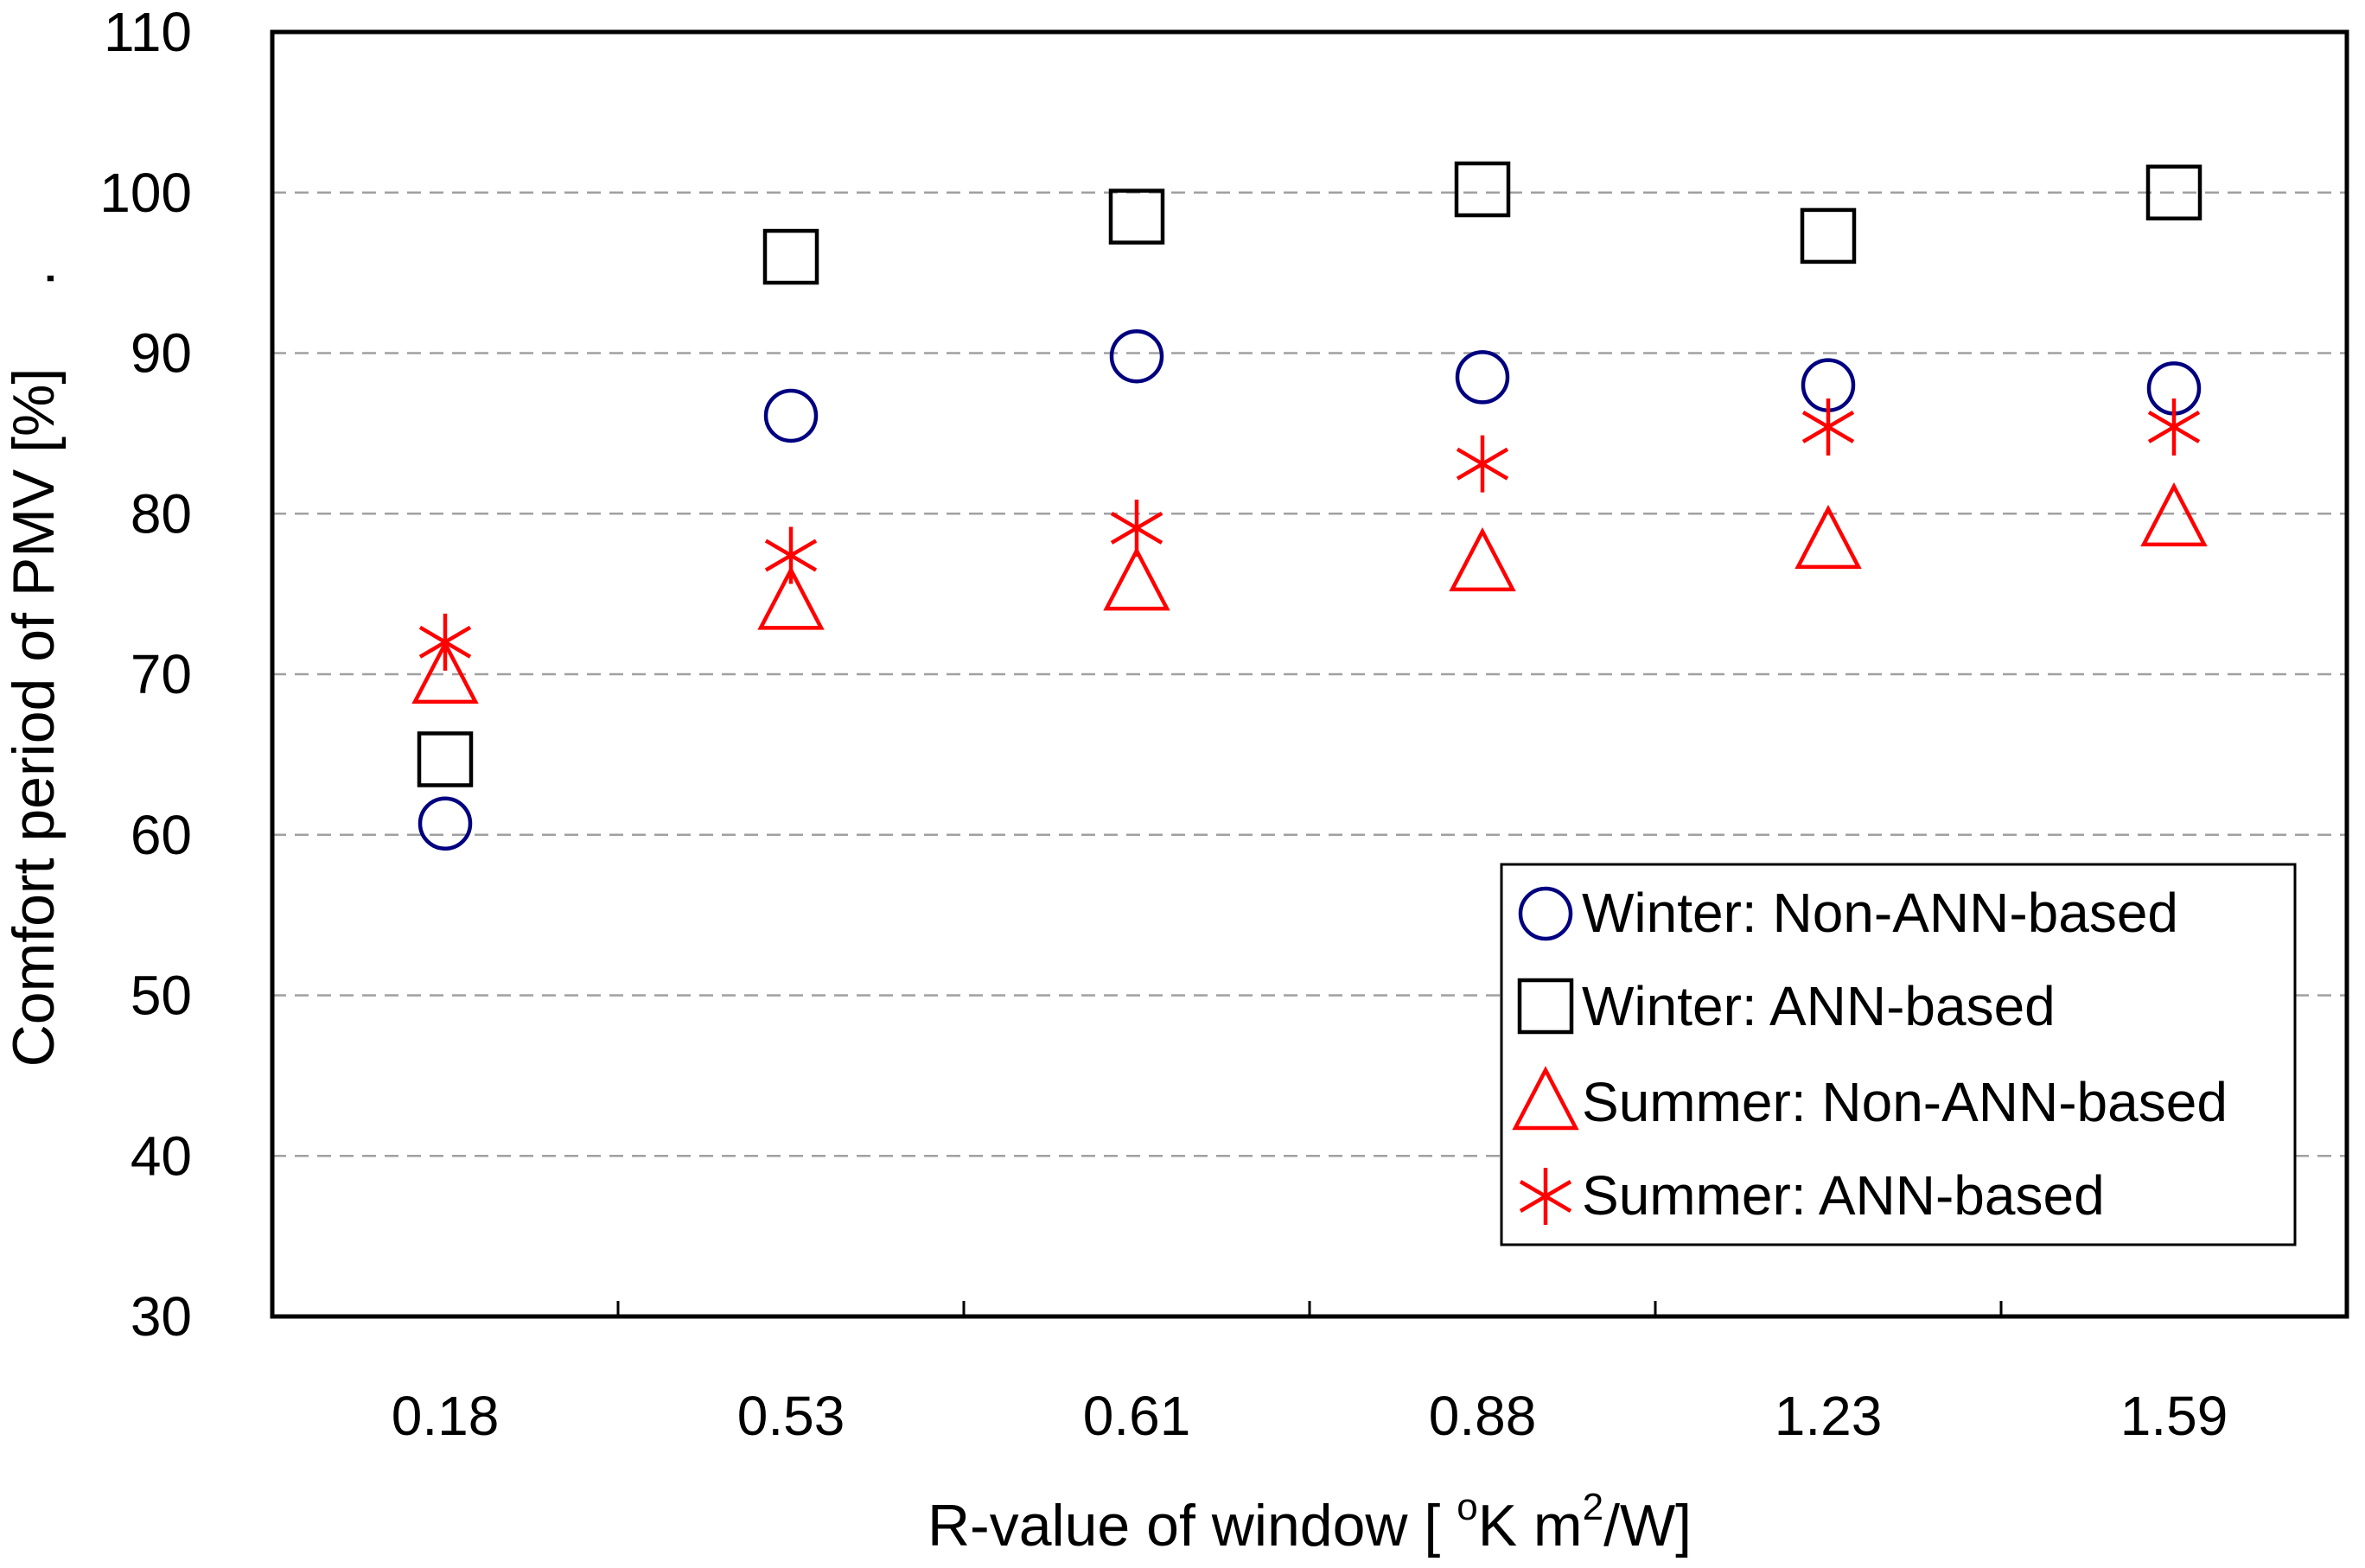  Describe the element at coordinates (1136, 528) in the screenshot. I see `marker-asterisk-0.61` at that location.